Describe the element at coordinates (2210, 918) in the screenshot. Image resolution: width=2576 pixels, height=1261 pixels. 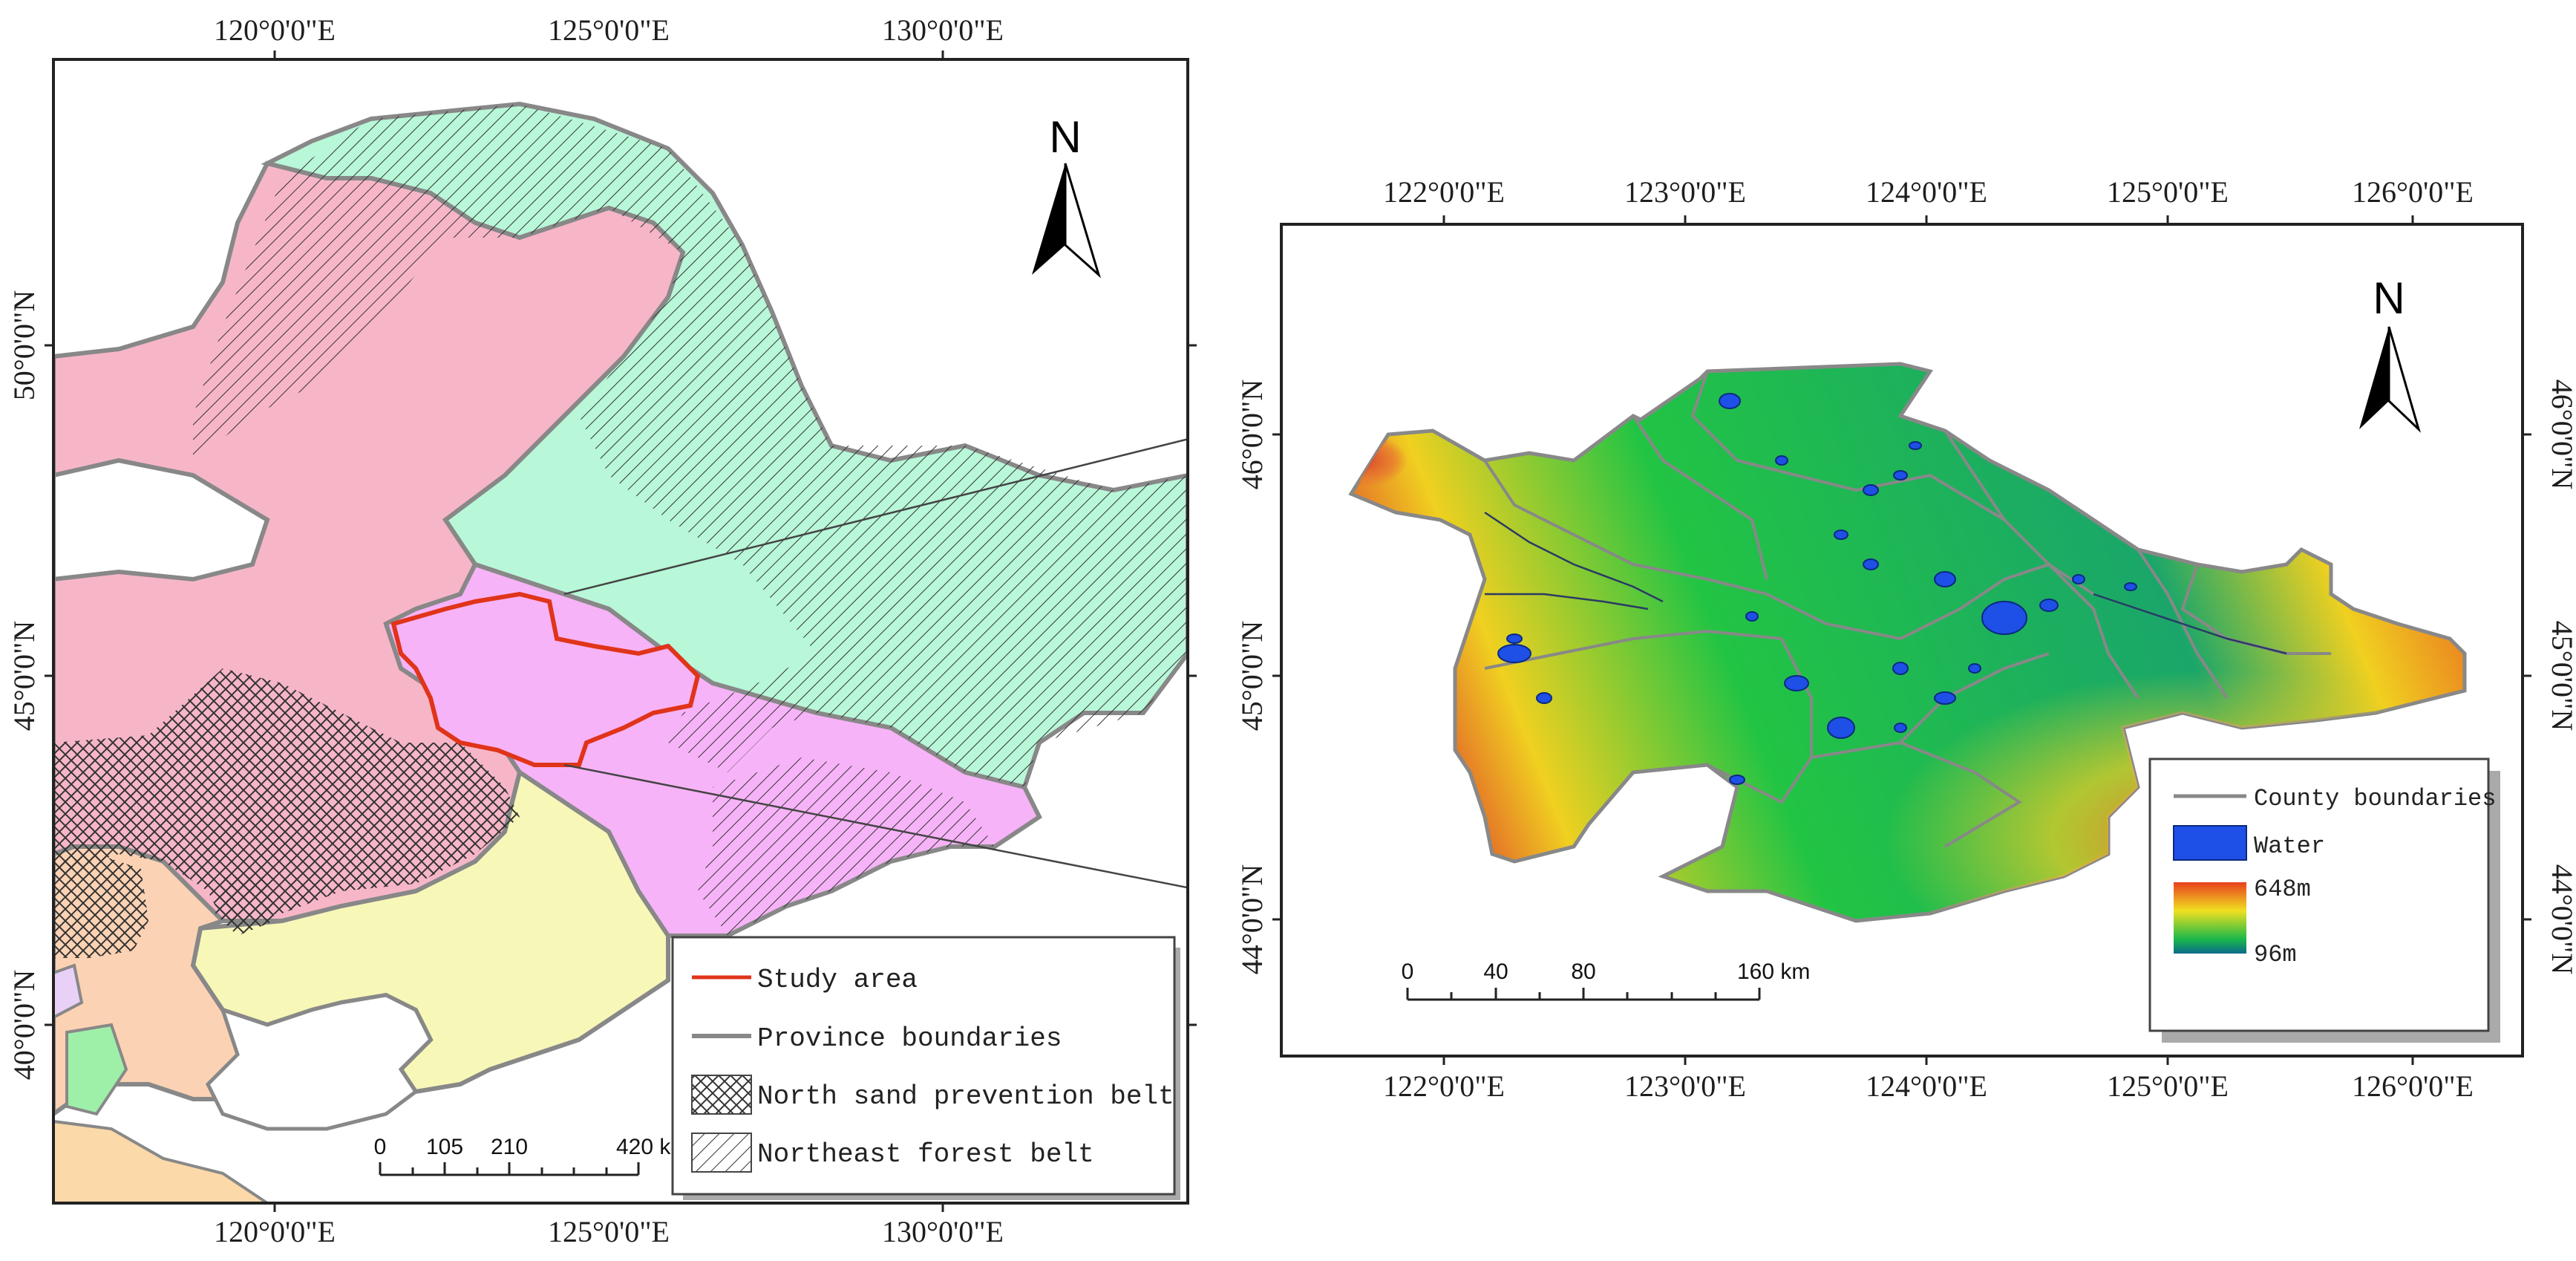
I see `legend-elevation-ramp` at that location.